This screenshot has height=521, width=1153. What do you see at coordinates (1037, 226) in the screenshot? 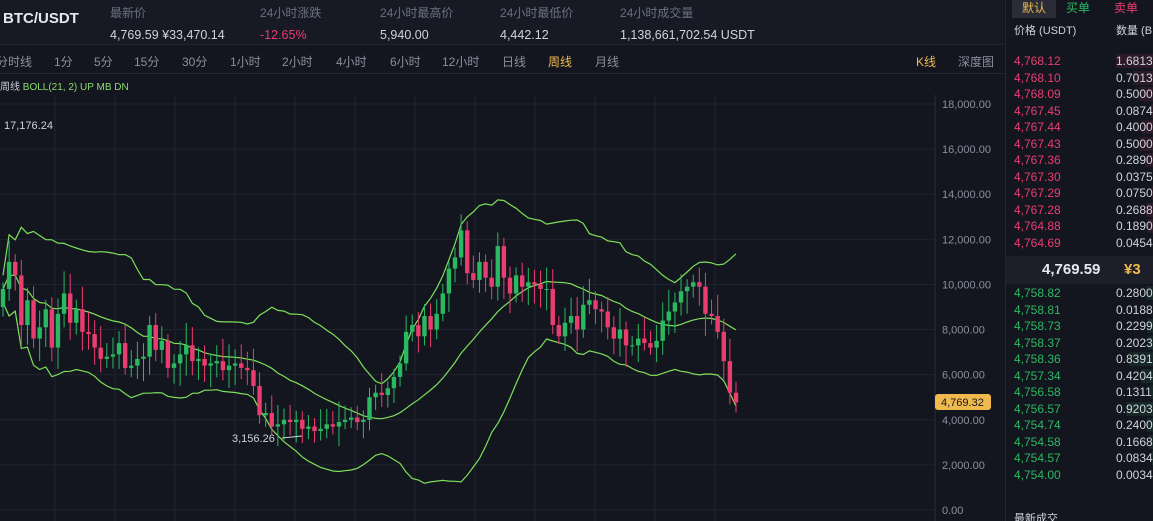
I see `ask-price: 4,764.88` at bounding box center [1037, 226].